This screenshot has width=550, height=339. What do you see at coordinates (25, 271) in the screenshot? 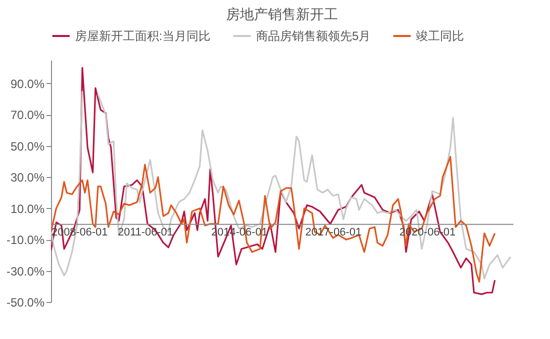
I see `y-tick-label: -30.0%` at bounding box center [25, 271].